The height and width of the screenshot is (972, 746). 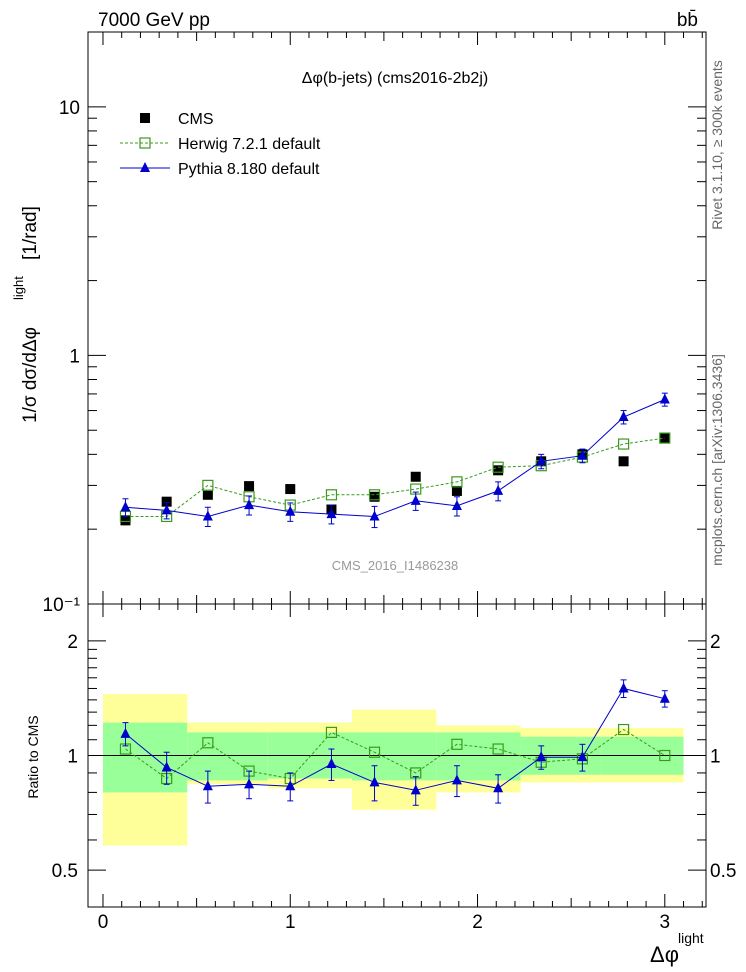 I want to click on main-y-axis-label: 1/σ dσ/dΔφ light [1/rad], so click(x=26, y=314).